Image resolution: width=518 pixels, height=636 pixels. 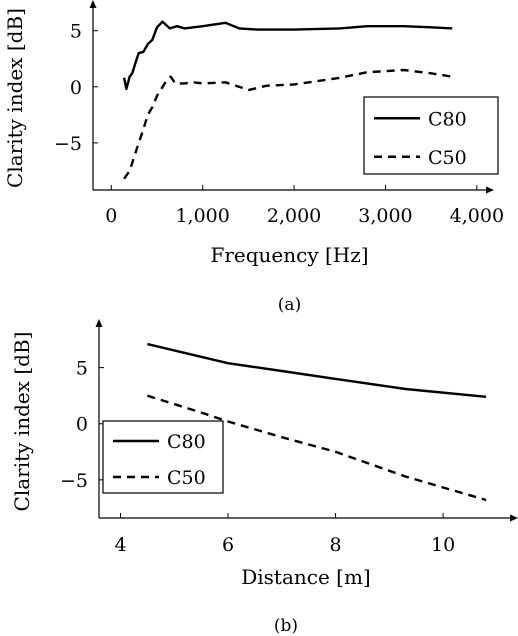 What do you see at coordinates (111, 216) in the screenshot?
I see `x-tick-label: 0` at bounding box center [111, 216].